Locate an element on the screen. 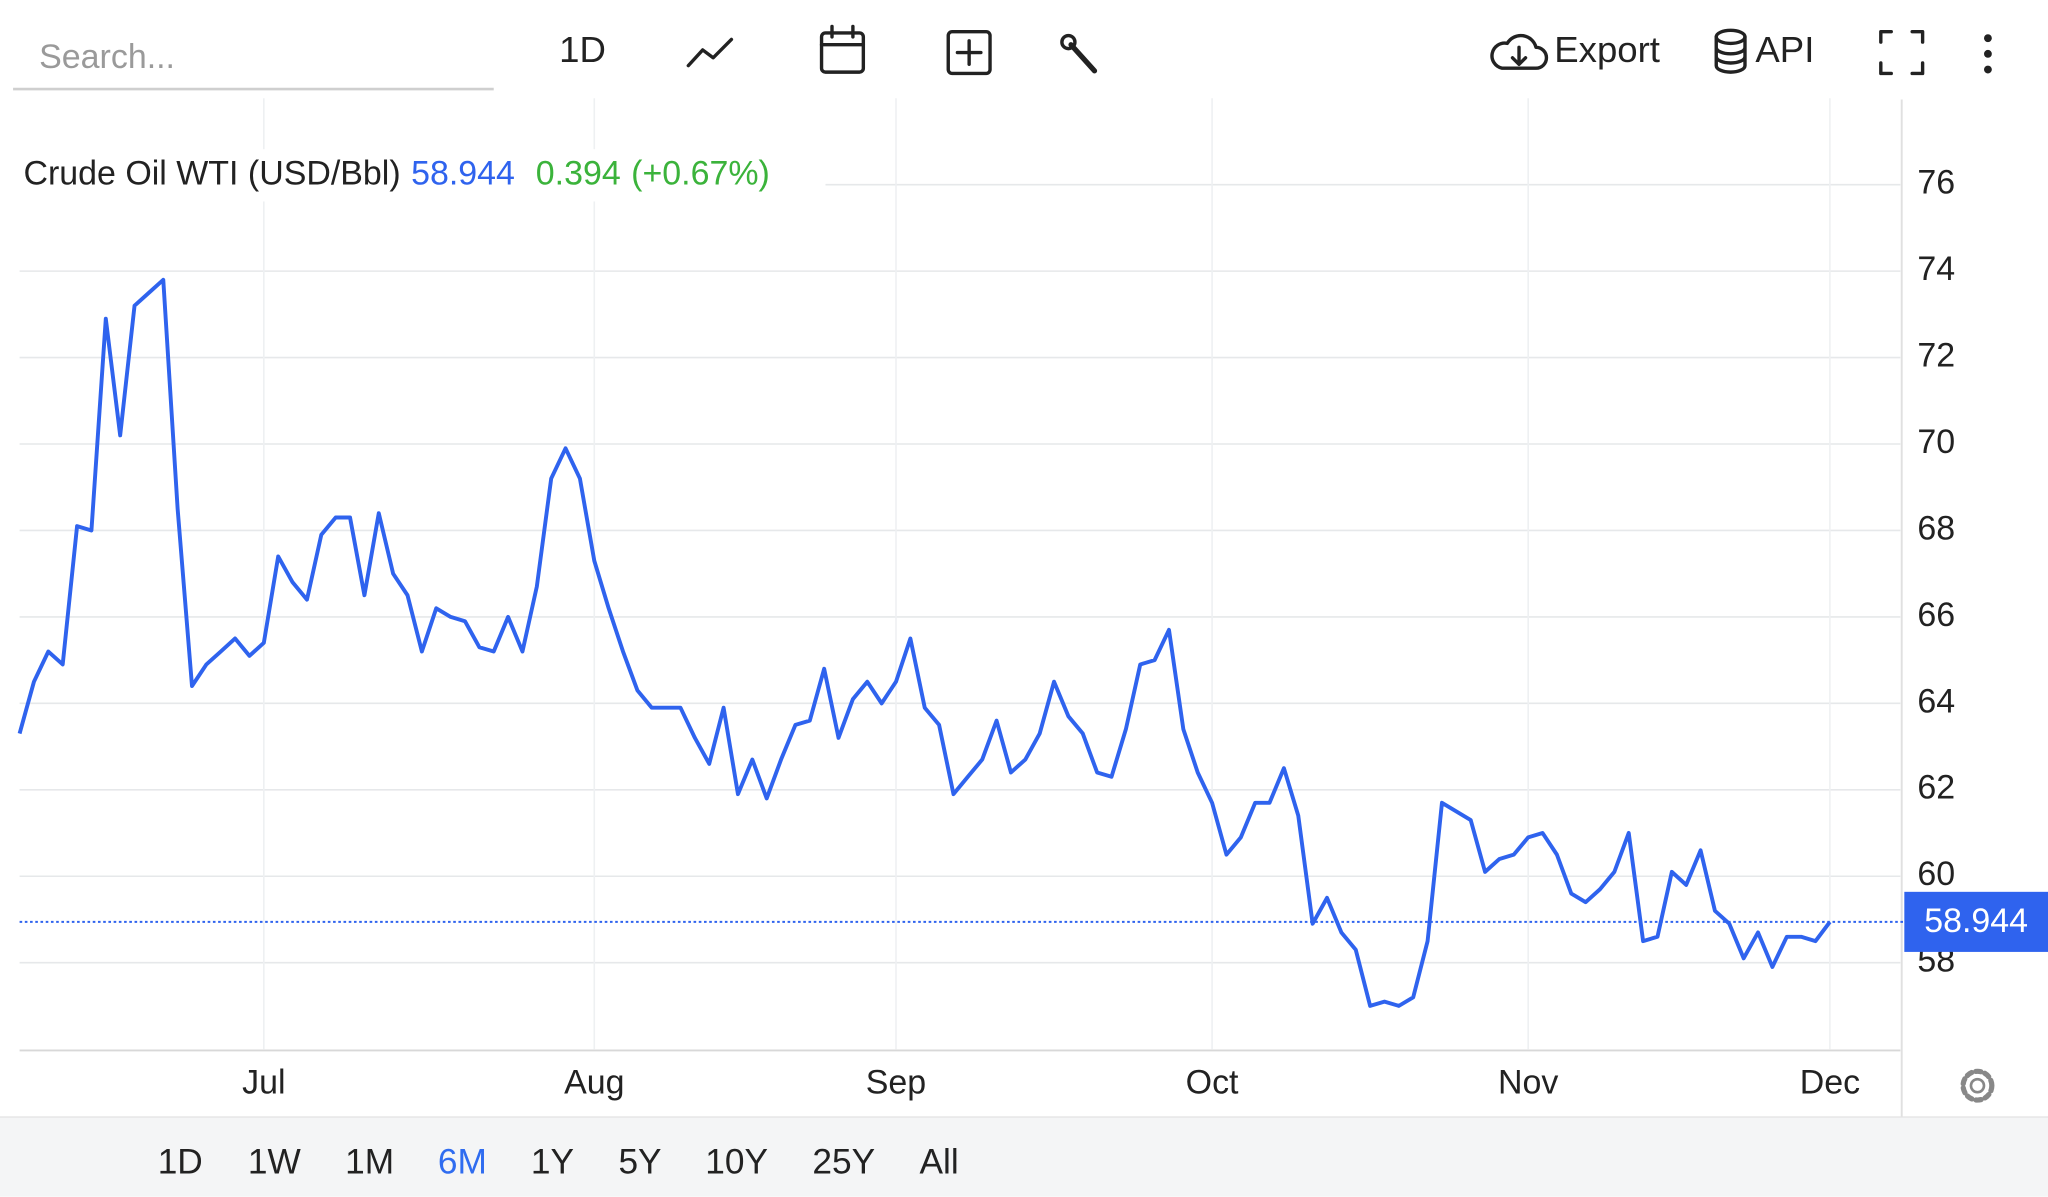  api-button: API is located at coordinates (1764, 51).